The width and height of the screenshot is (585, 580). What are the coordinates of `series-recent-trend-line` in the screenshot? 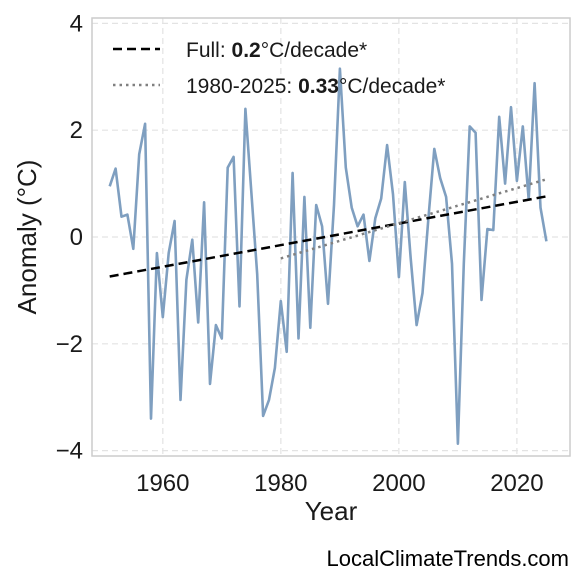 It's located at (413, 219).